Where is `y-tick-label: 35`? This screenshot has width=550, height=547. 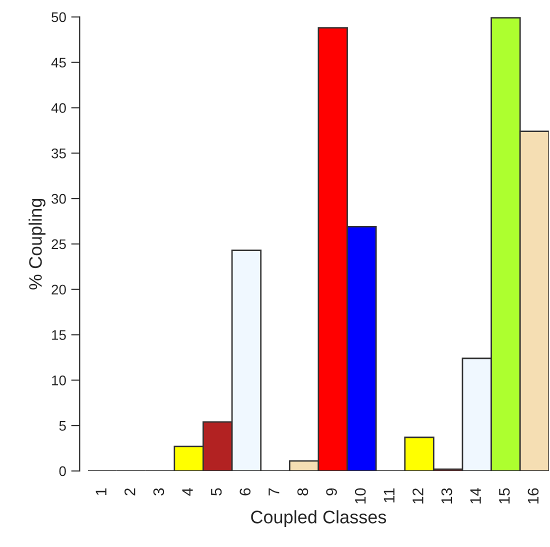
y-tick-label: 35 is located at coordinates (59, 153).